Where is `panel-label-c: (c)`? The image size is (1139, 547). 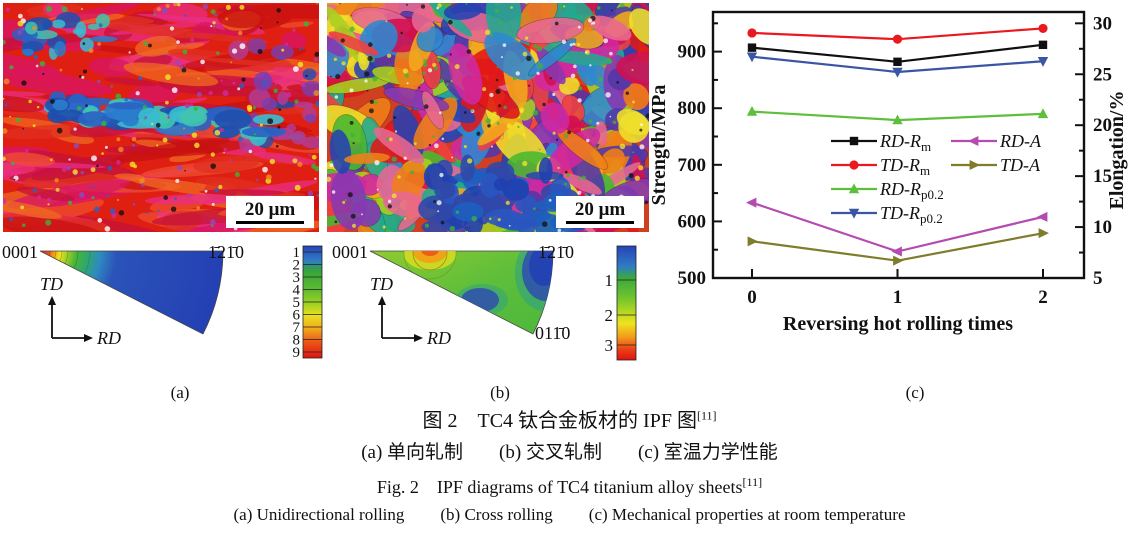
panel-label-c: (c) is located at coordinates (915, 392).